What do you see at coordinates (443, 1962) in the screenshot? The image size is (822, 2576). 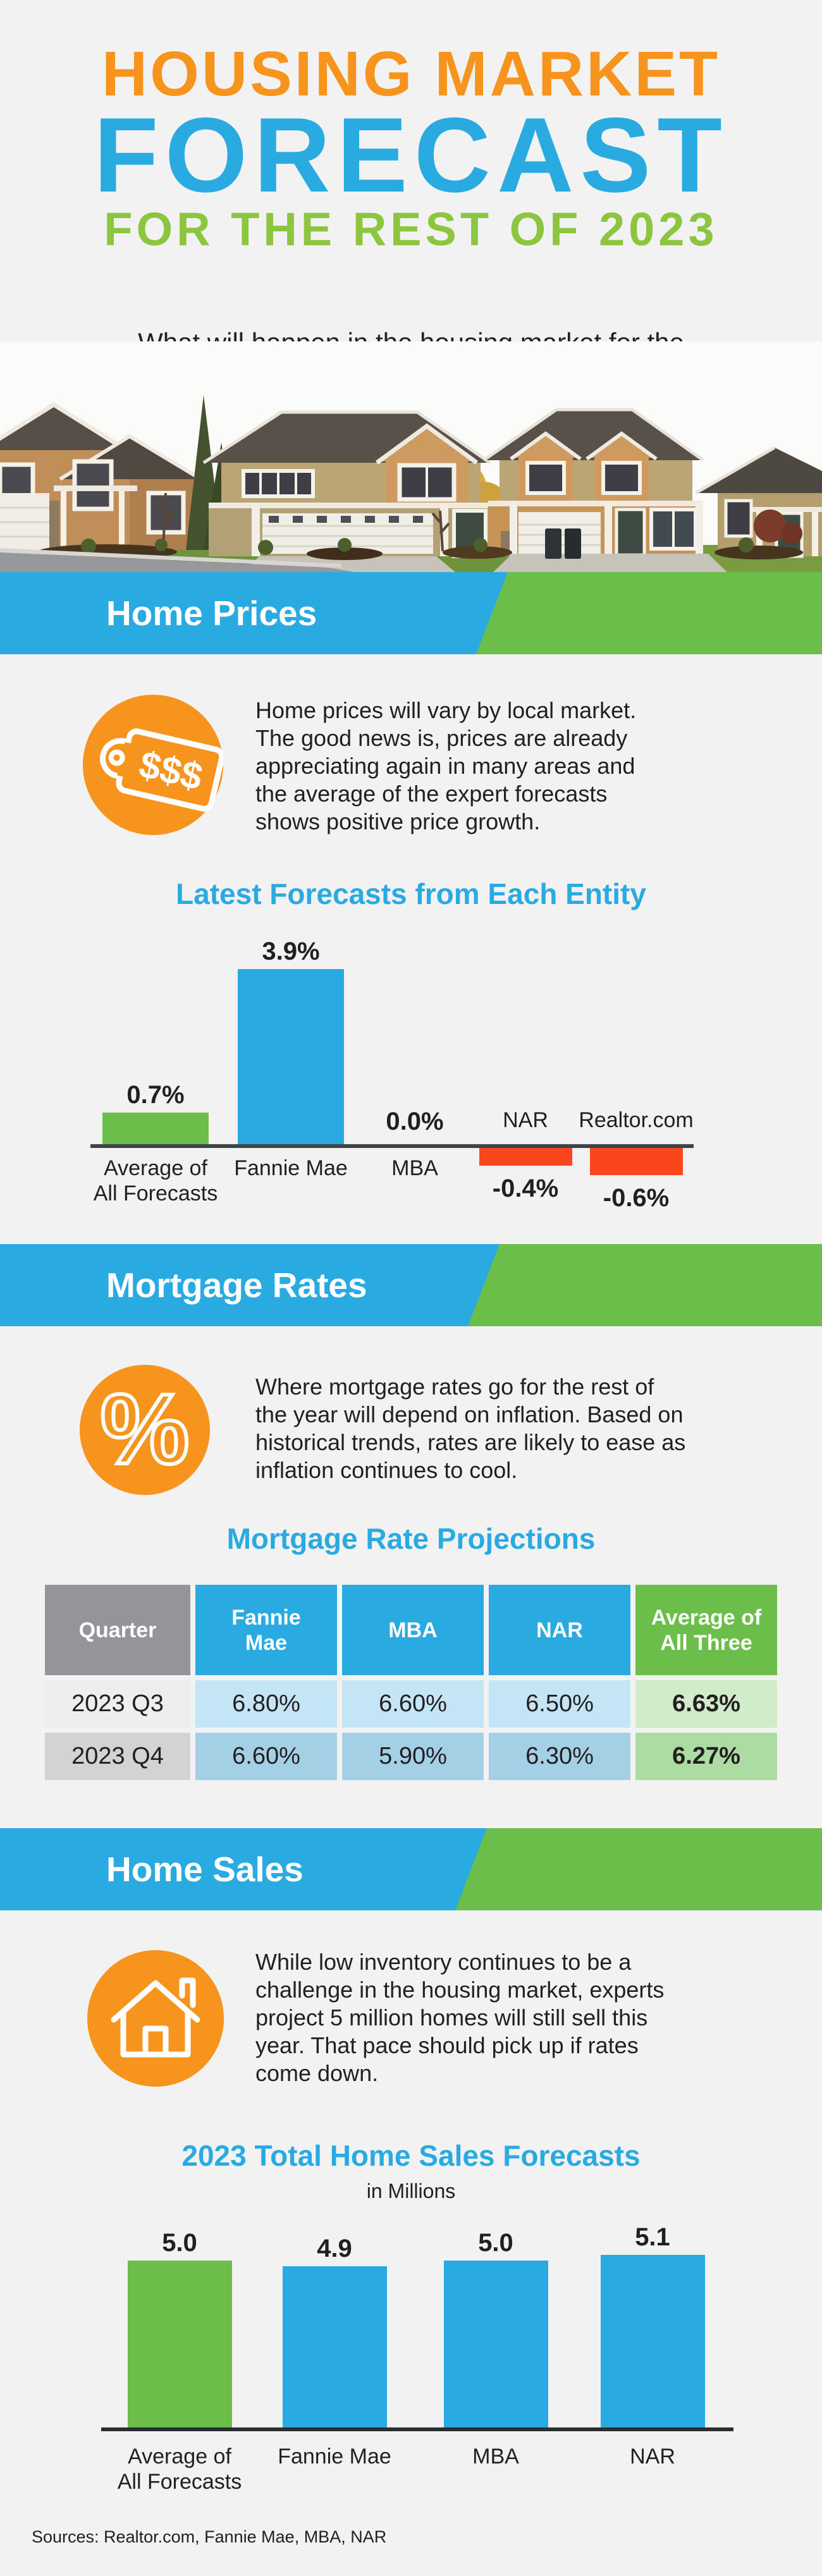 I see `home-sales-paragraph-line: While low inventory continues to be a` at bounding box center [443, 1962].